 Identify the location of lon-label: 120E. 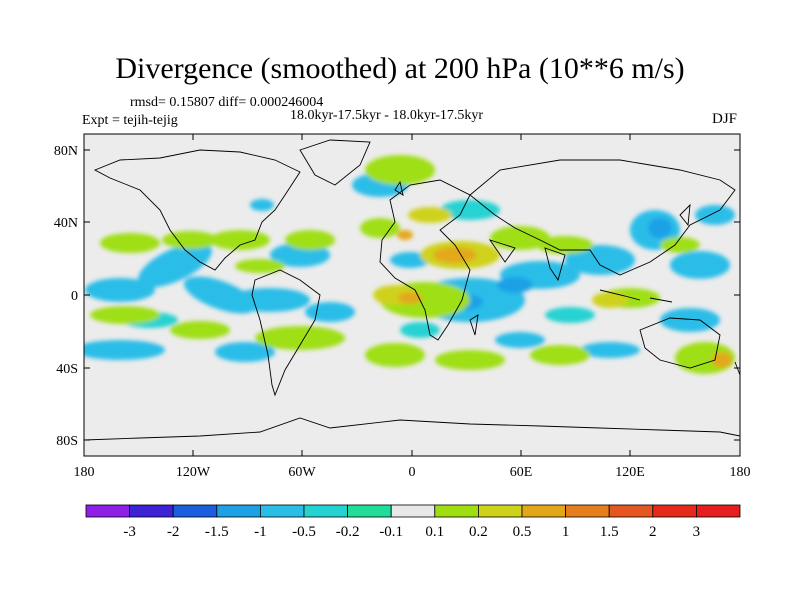
(630, 472).